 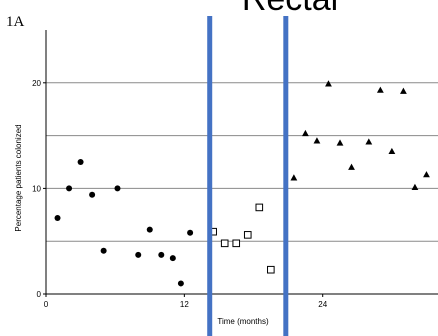 What do you see at coordinates (18, 177) in the screenshot?
I see `y-axis-title: Percentage patients colonized` at bounding box center [18, 177].